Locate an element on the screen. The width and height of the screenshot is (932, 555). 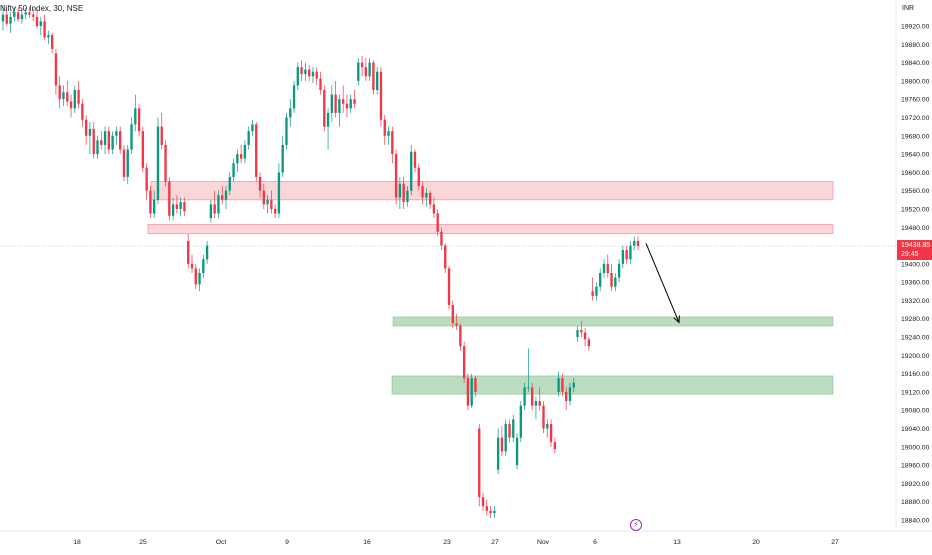
price-tick-label: 19920.00 is located at coordinates (915, 27).